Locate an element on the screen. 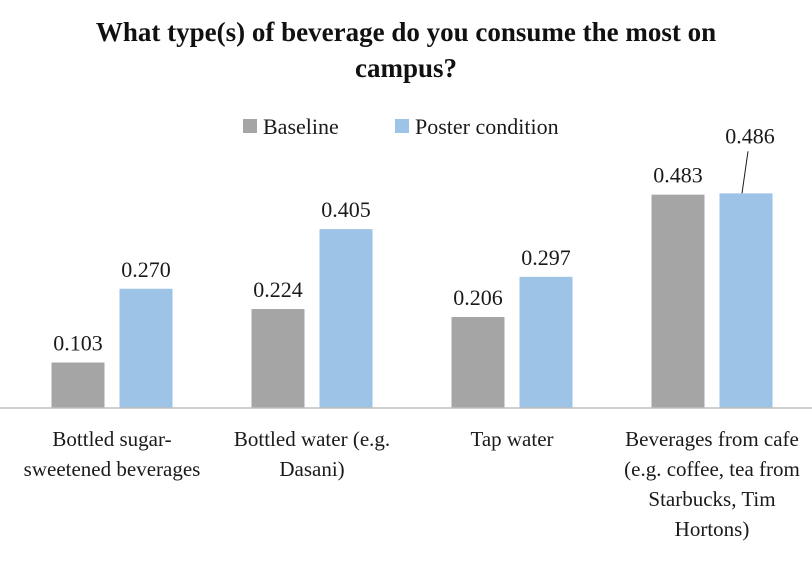  value-label: 0.483 is located at coordinates (678, 175).